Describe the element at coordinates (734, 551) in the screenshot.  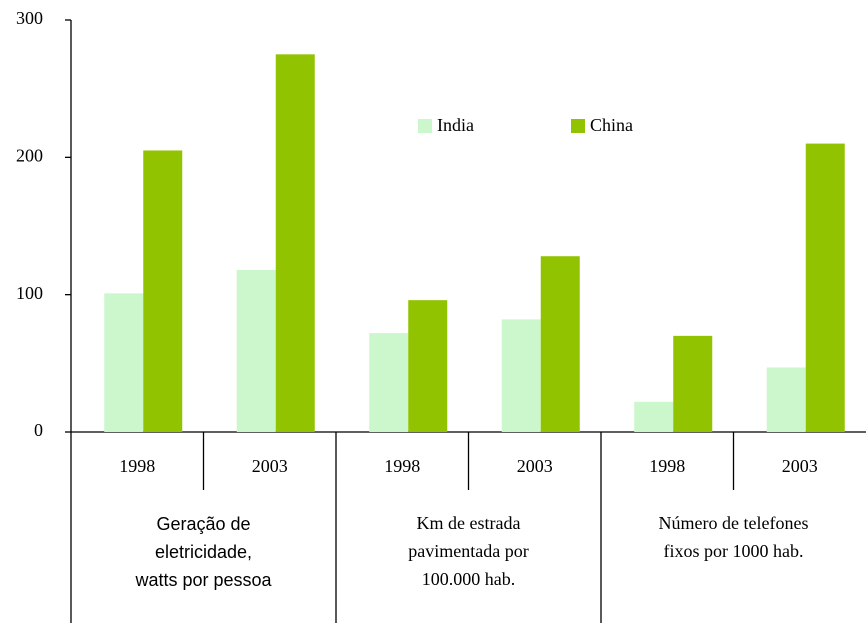
I see `group-label: fixos por 1000 hab.` at that location.